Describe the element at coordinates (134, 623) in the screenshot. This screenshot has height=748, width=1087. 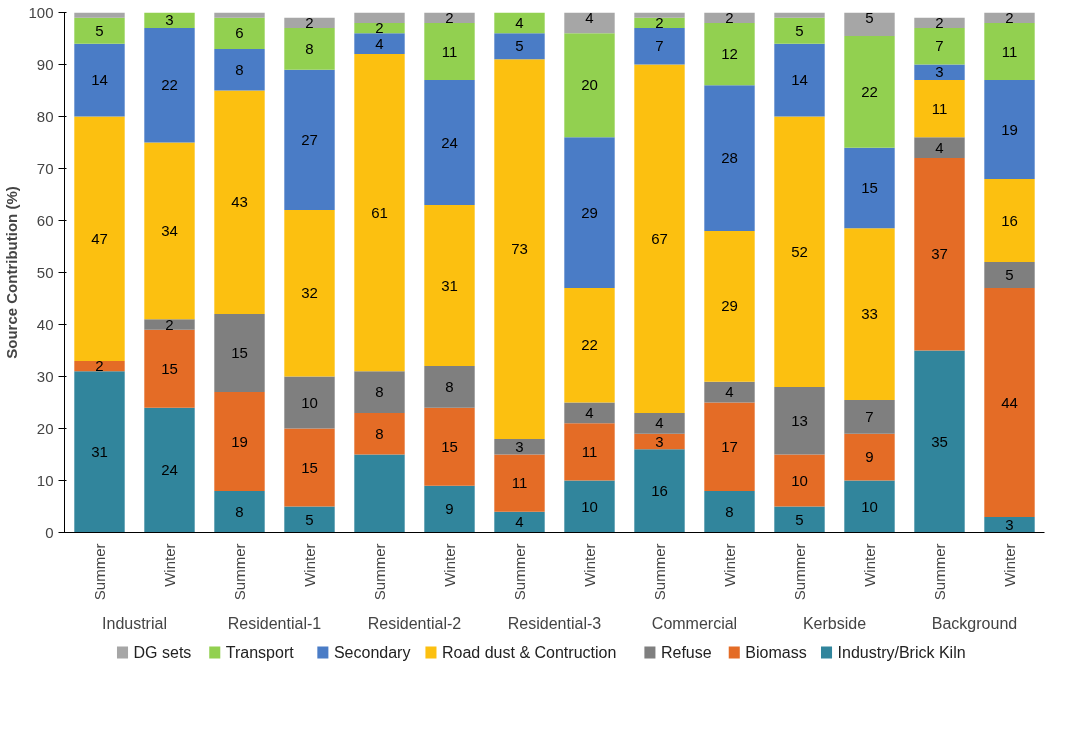
I see `text: Industrial` at that location.